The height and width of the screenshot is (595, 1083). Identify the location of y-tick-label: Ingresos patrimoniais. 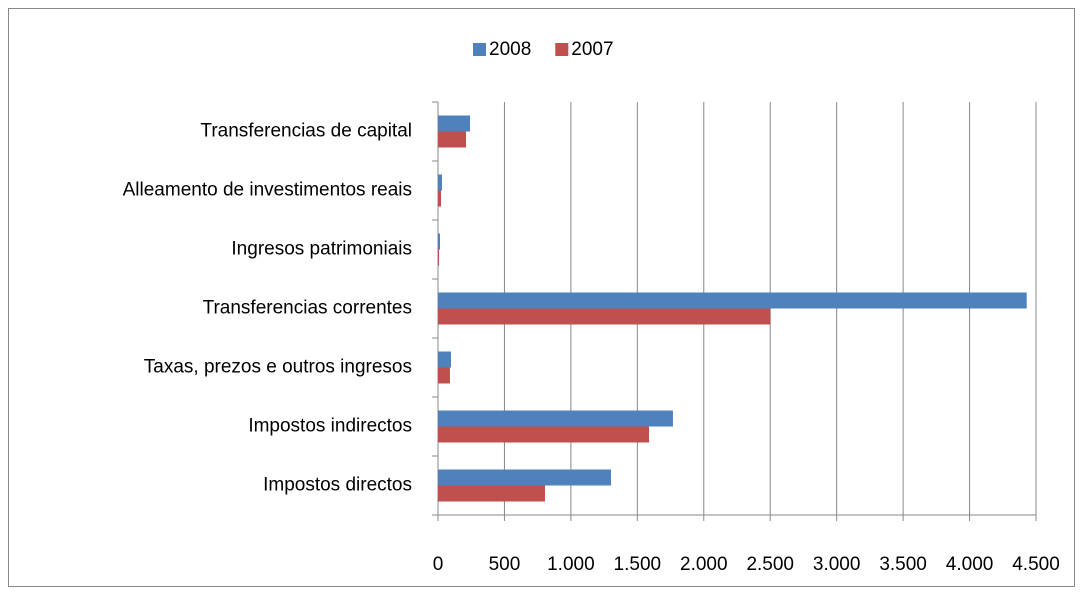
(321, 249).